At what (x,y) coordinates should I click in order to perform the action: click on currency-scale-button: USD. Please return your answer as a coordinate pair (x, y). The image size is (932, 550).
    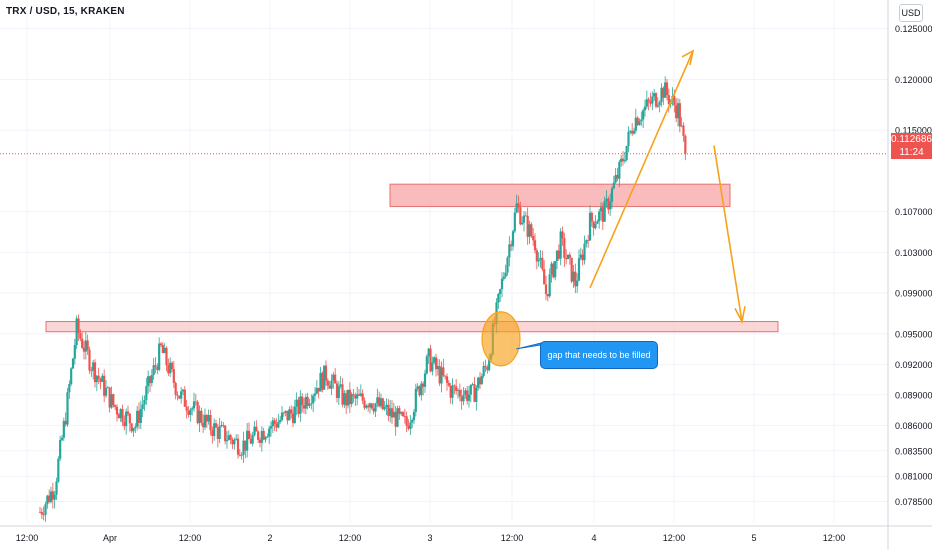
    Looking at the image, I should click on (911, 13).